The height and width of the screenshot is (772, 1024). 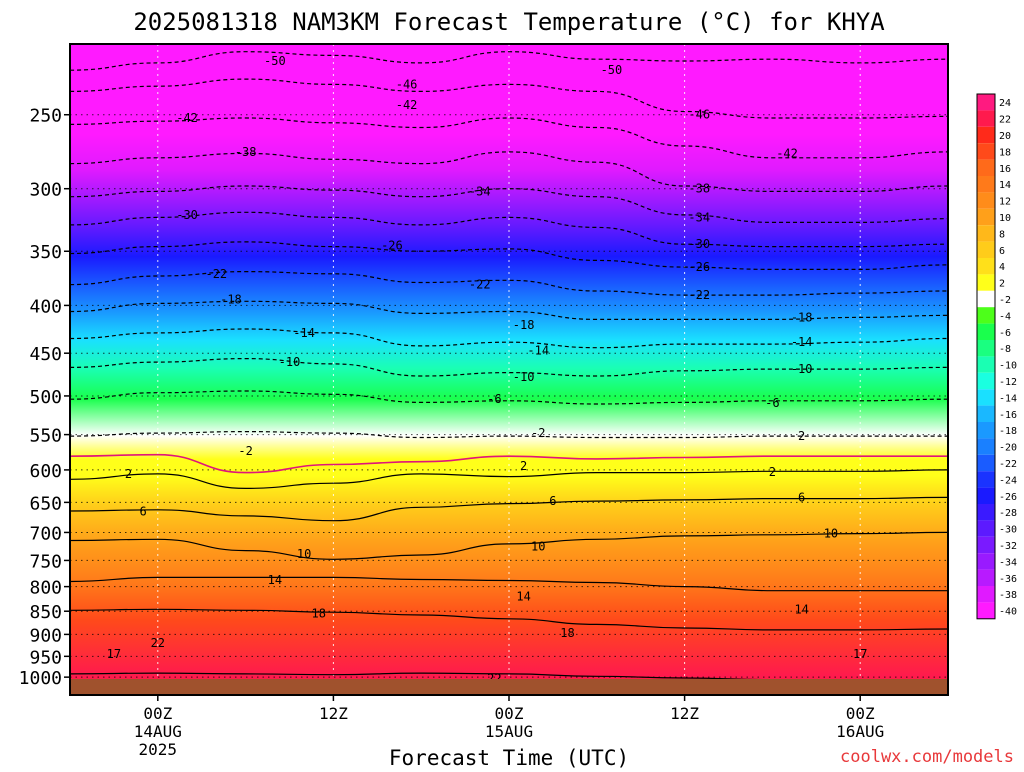 What do you see at coordinates (538, 433) in the screenshot?
I see `isotherm-label: -2` at bounding box center [538, 433].